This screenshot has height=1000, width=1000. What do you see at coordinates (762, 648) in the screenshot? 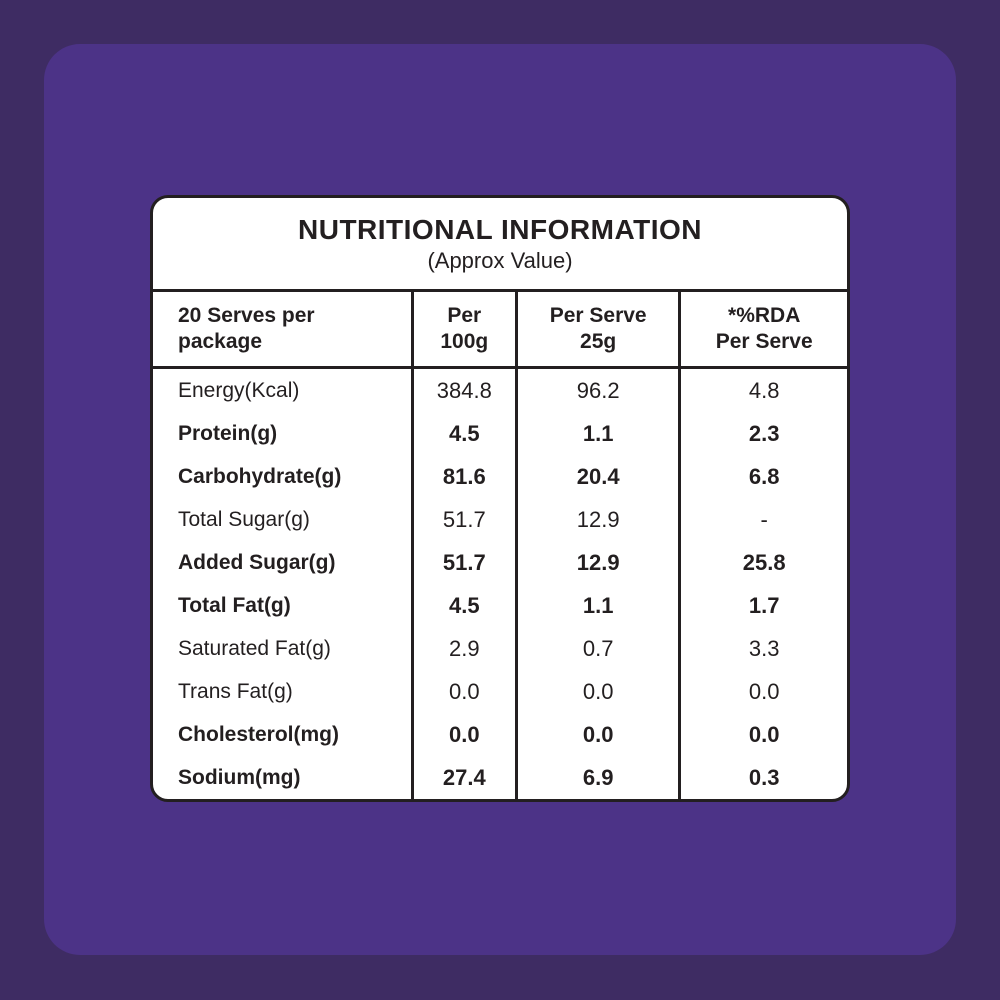
I see `row-value-rda: 3.3` at bounding box center [762, 648].